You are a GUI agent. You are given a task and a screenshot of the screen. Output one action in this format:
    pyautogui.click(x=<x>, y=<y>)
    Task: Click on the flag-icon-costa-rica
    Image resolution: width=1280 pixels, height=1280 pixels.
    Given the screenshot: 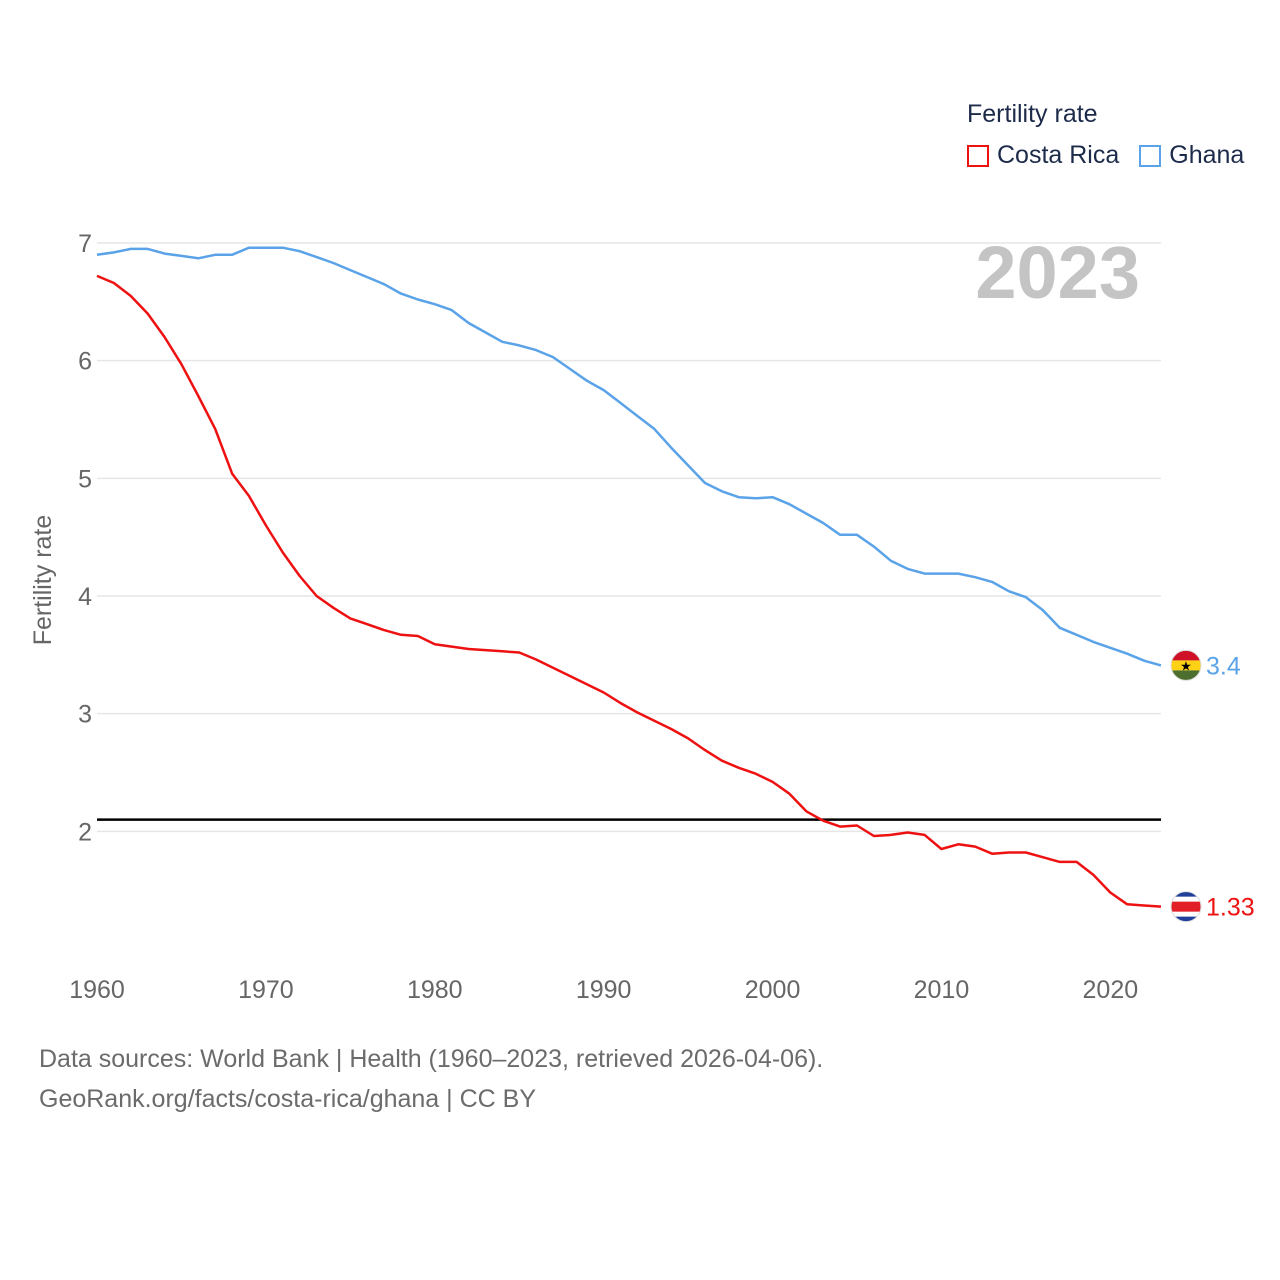 What is the action you would take?
    pyautogui.click(x=1186, y=907)
    